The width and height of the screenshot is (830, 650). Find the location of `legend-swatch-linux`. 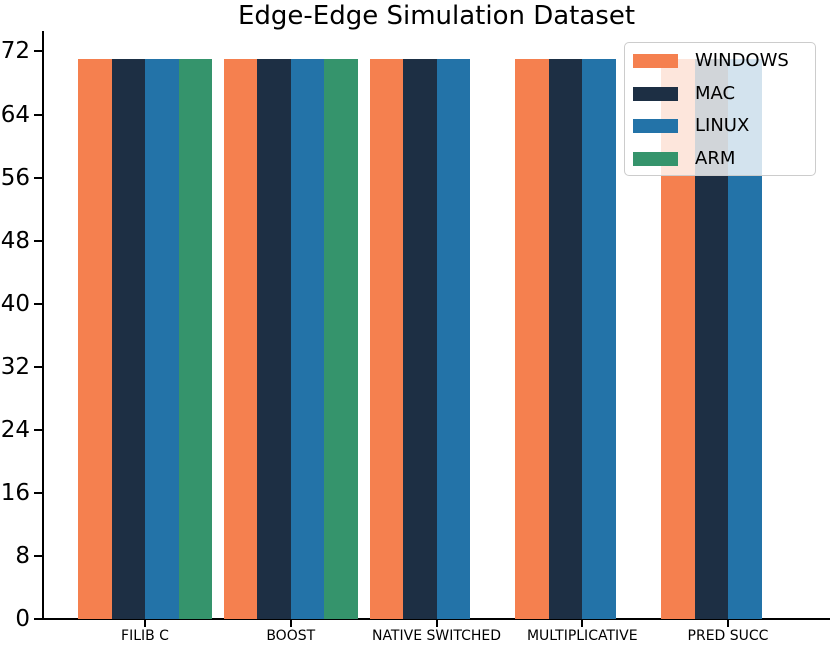

legend-swatch-linux is located at coordinates (655, 126).